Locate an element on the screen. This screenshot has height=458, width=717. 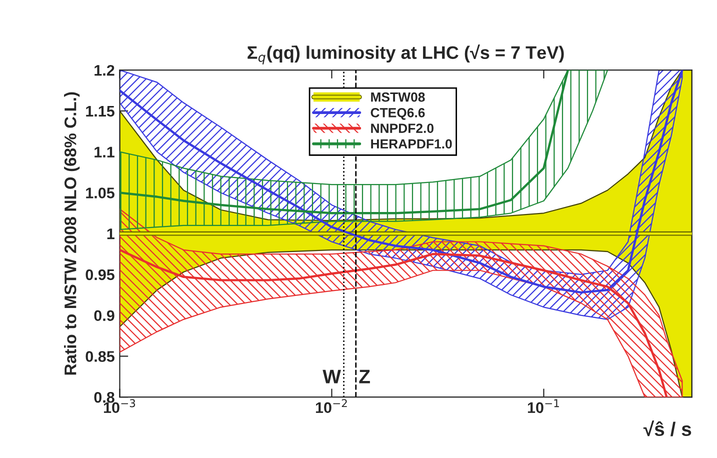
chart-title: Σ$_{q}$(qq̄) luminosity at LHC (√s = 7 TeV) is located at coordinates (406, 54).